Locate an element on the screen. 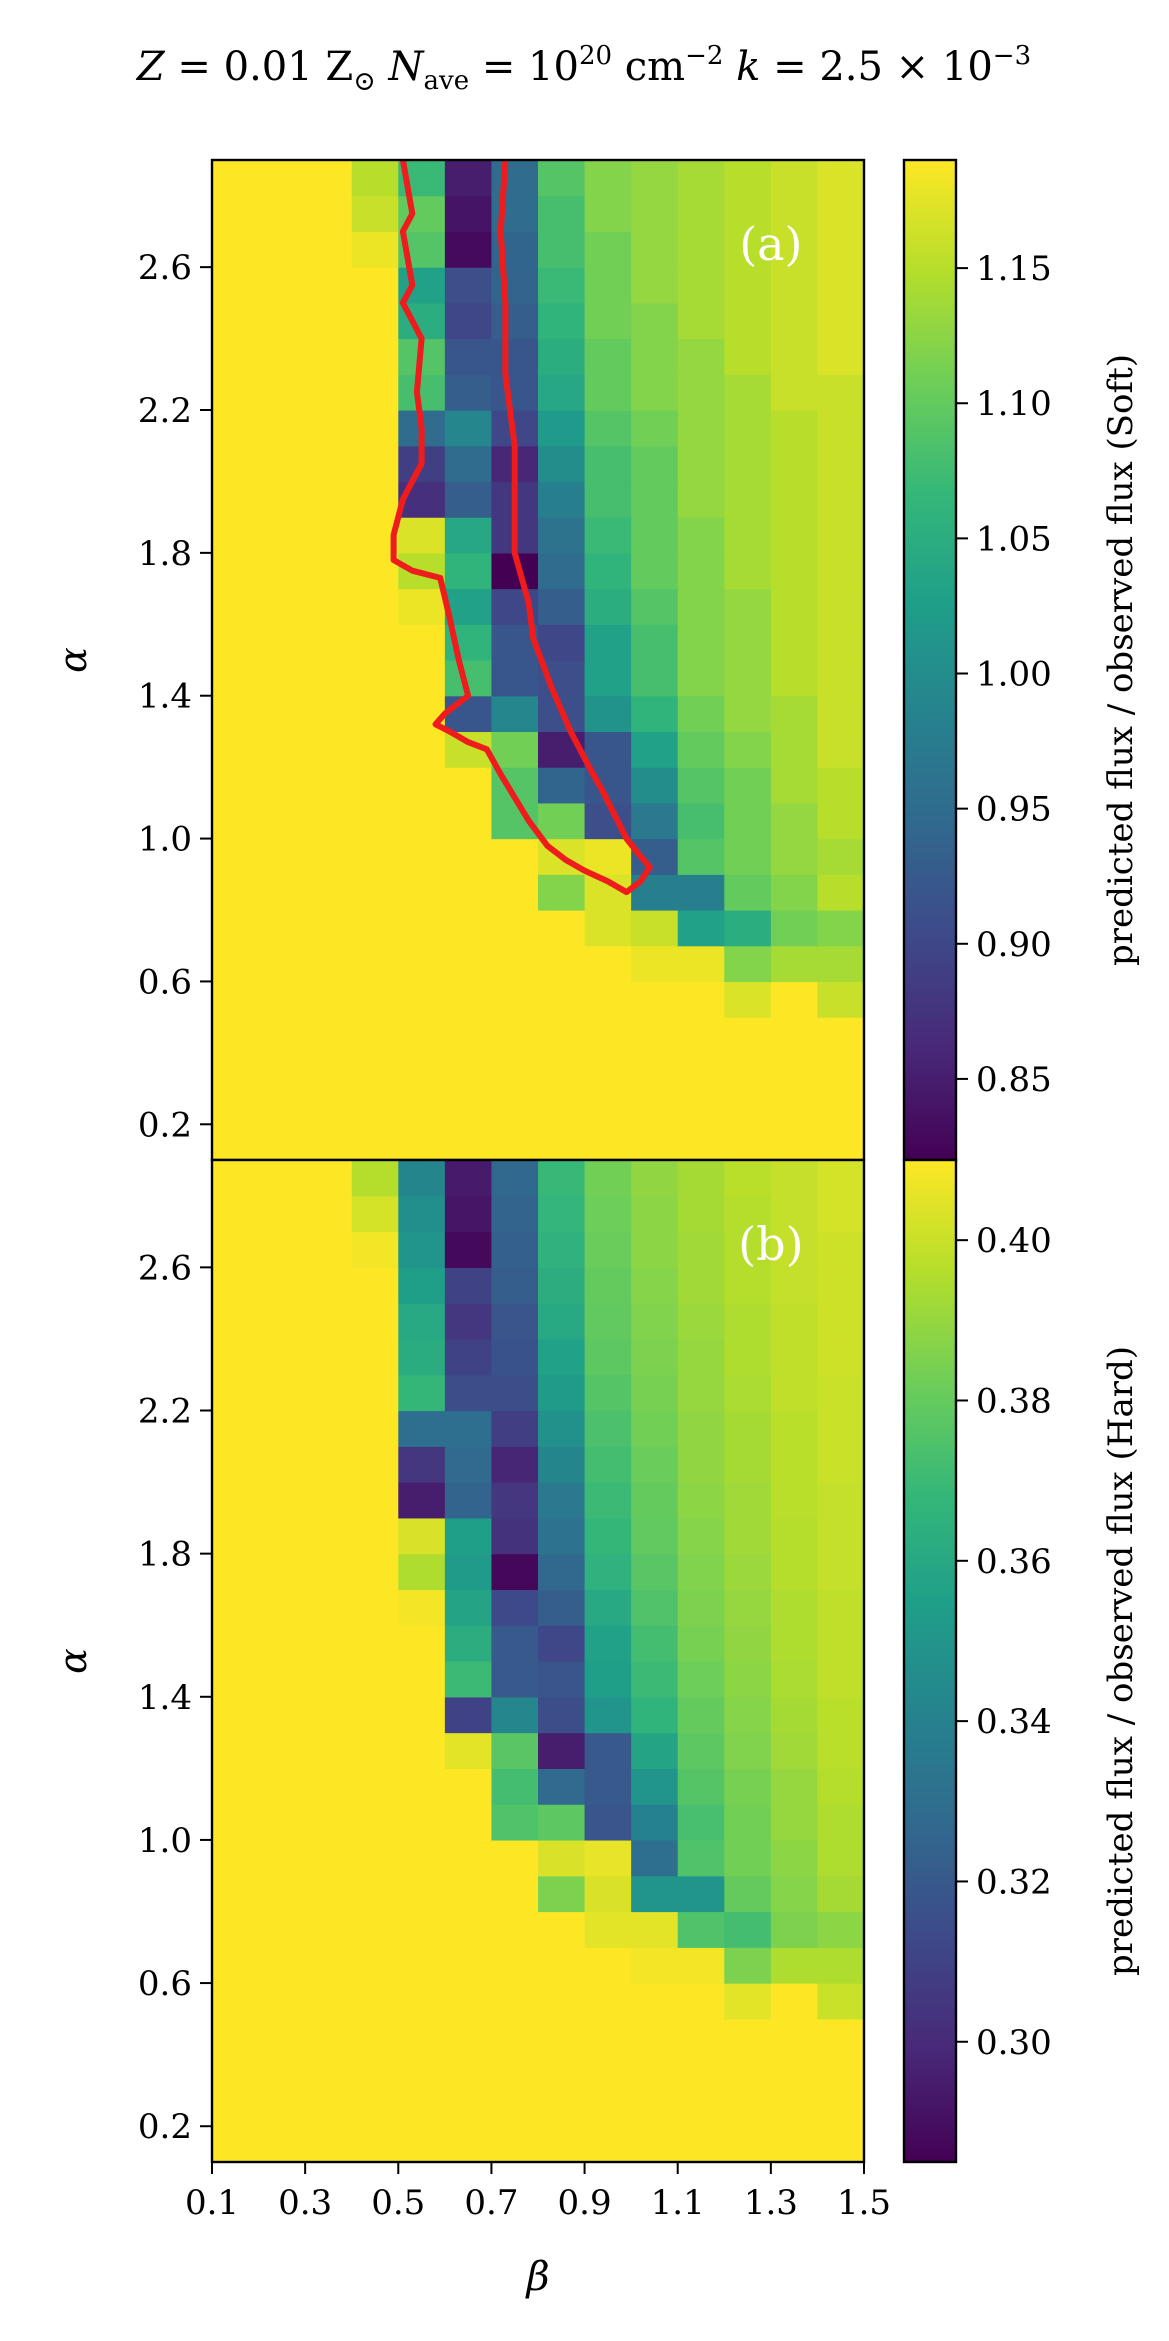  colorbar-gradient is located at coordinates (930, 1661).